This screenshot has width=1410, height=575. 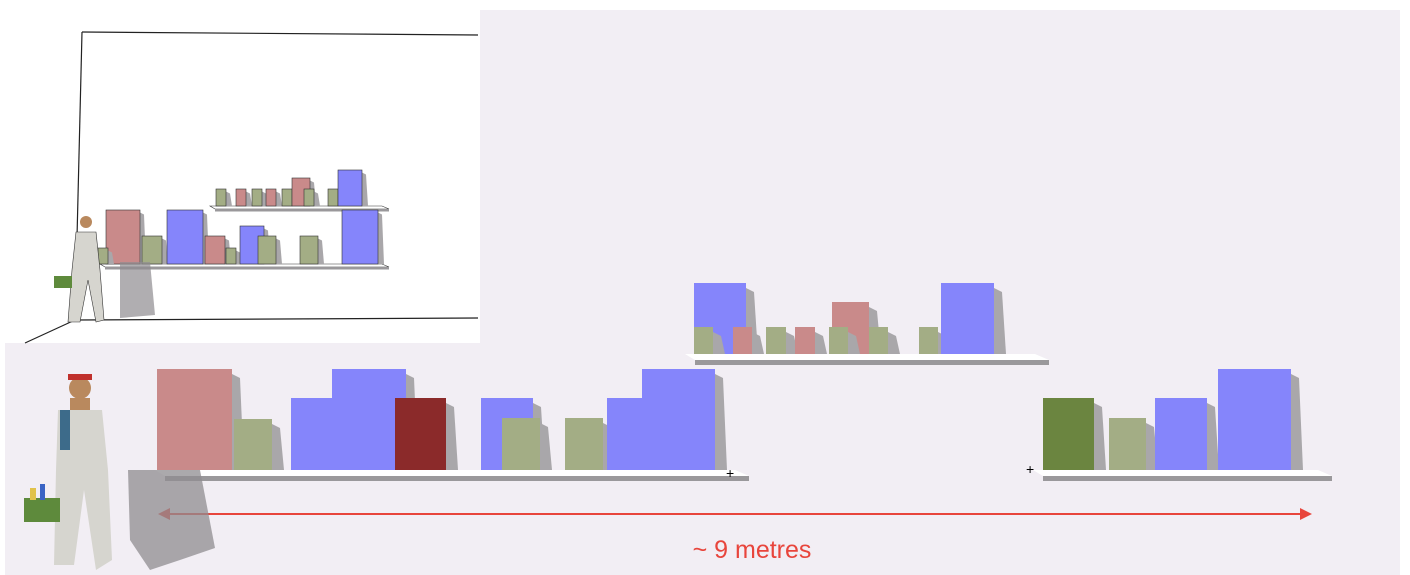 I want to click on person, so click(x=119, y=472).